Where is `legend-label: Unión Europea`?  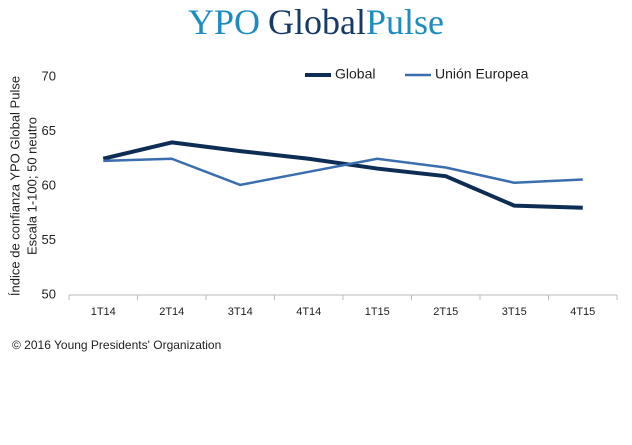 legend-label: Unión Europea is located at coordinates (482, 74).